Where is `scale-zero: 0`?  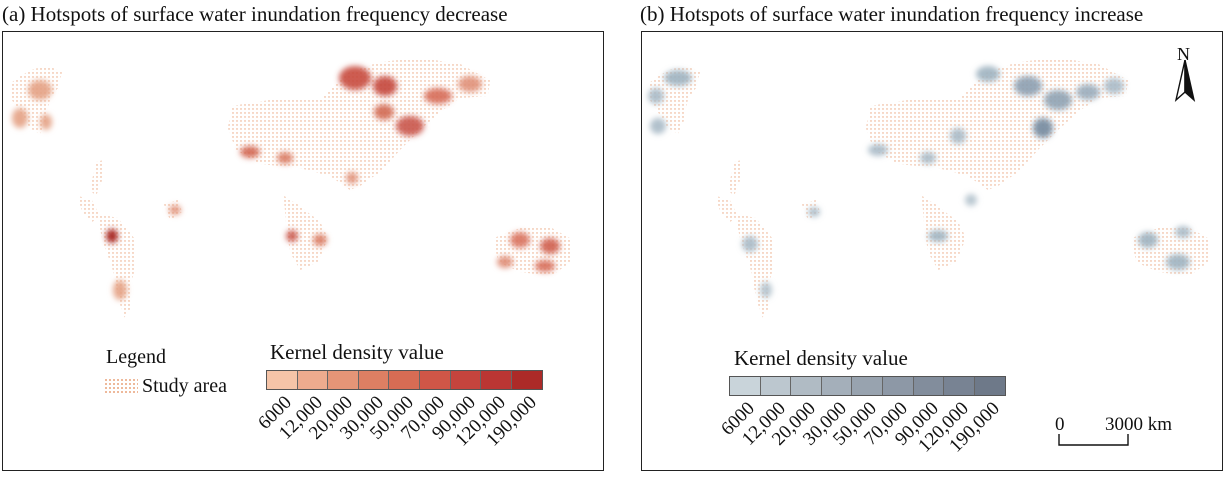 scale-zero: 0 is located at coordinates (1060, 424).